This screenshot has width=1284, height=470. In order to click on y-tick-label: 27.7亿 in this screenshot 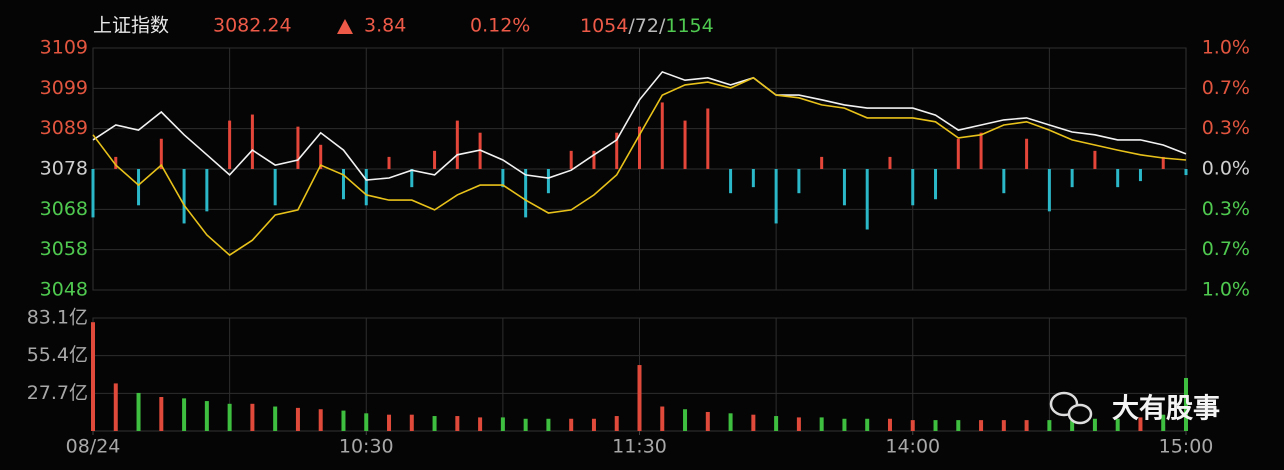, I will do `click(57, 393)`.